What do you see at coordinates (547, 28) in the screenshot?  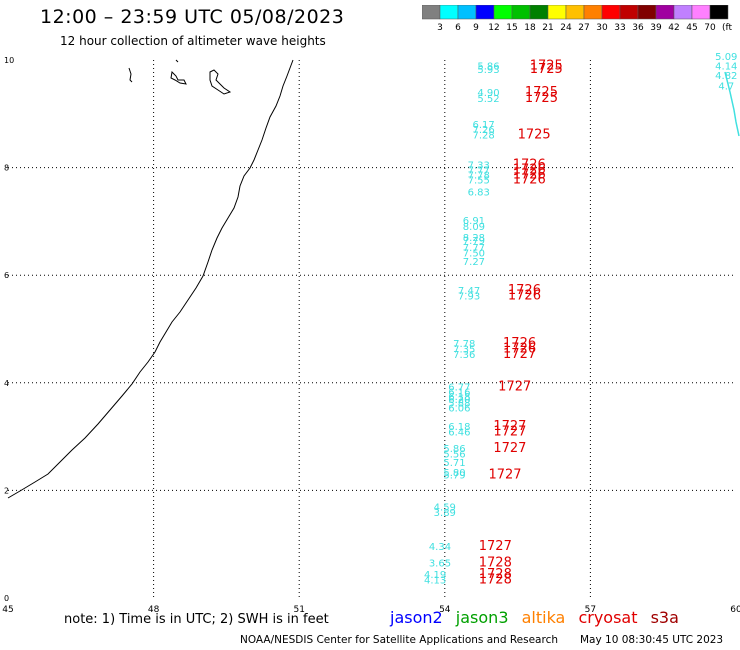 I see `colorbar-label: 21` at bounding box center [547, 28].